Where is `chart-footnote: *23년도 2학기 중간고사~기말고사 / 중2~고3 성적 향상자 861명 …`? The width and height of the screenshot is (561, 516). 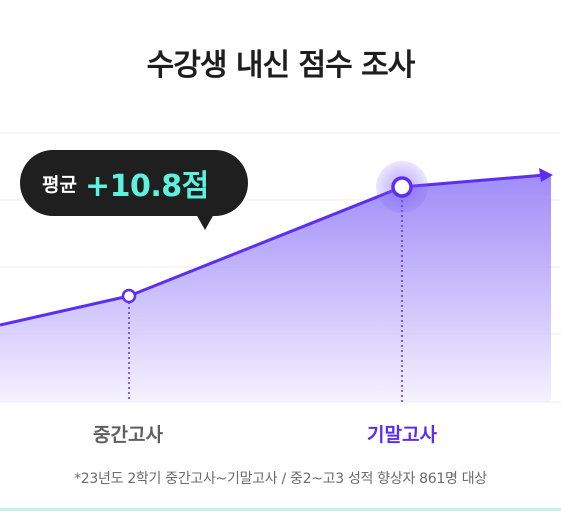
chart-footnote: *23년도 2학기 중간고사~기말고사 / 중2~고3 성적 향상자 861명 … is located at coordinates (280, 479).